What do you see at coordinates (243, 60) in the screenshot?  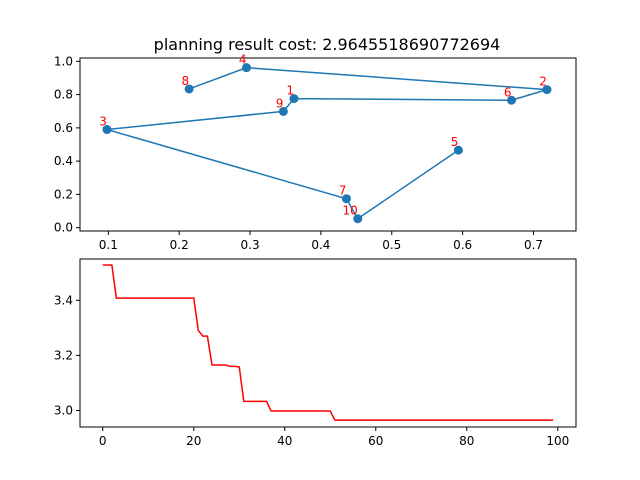 I see `route-point-label-4: 4` at bounding box center [243, 60].